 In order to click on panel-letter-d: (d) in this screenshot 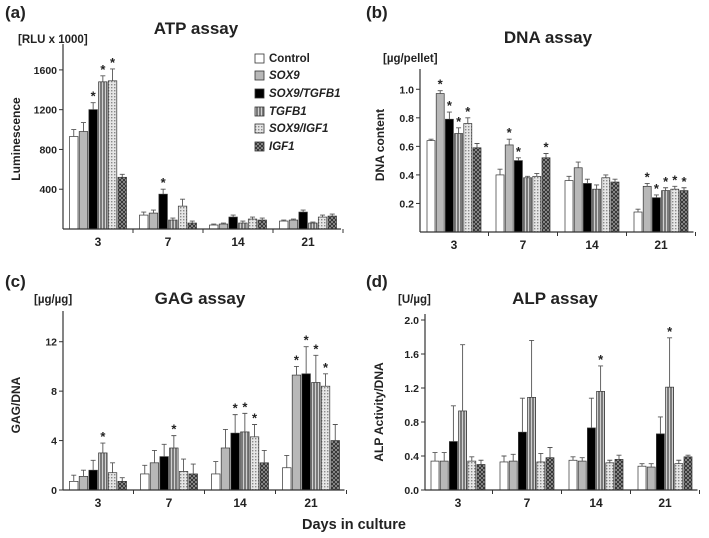, I will do `click(377, 281)`.